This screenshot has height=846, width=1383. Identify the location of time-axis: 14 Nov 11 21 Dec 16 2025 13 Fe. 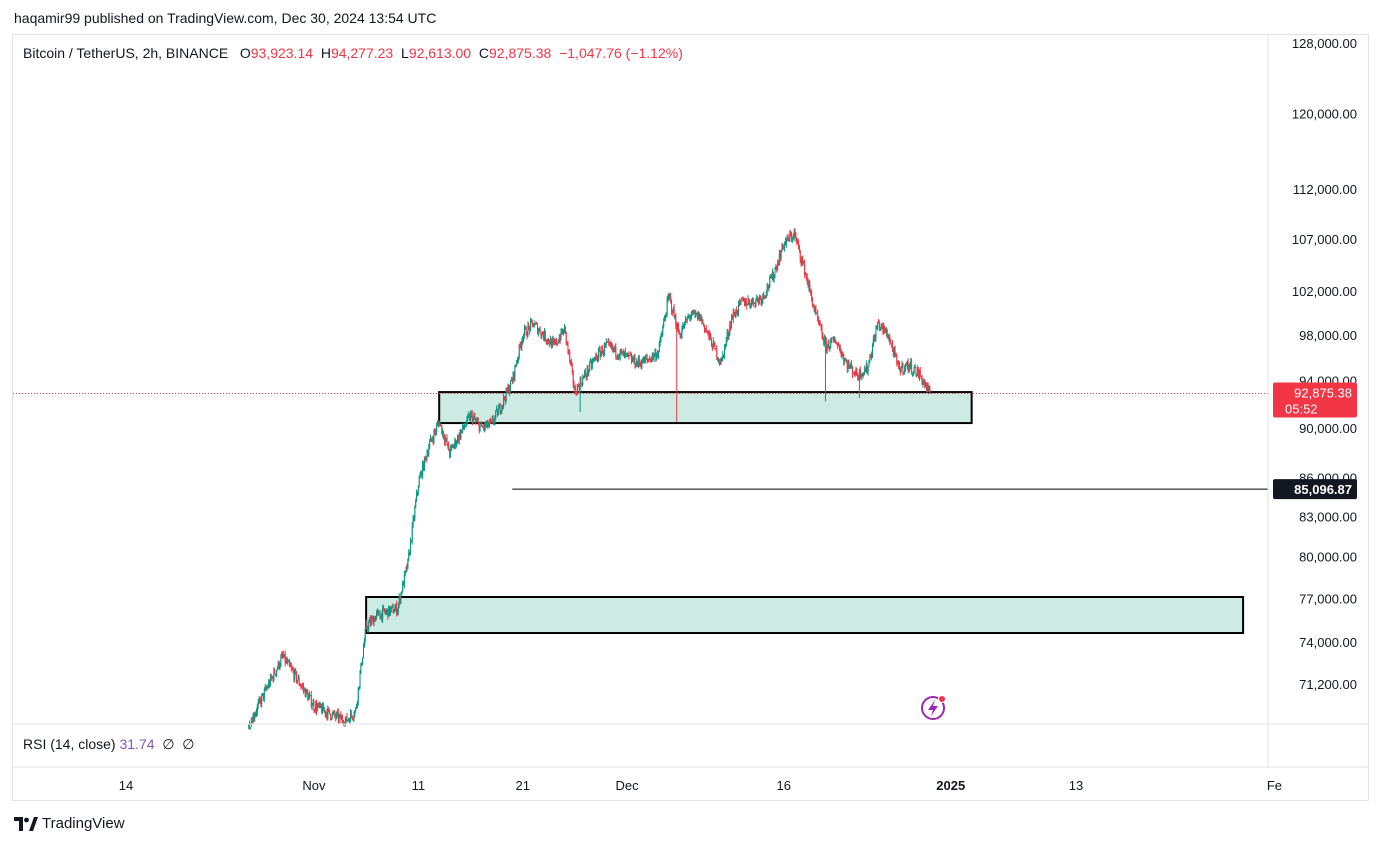
(700, 785).